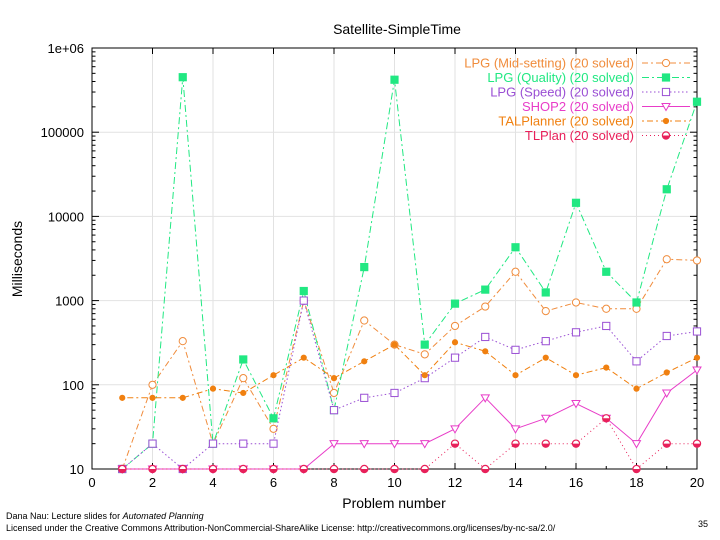 The height and width of the screenshot is (540, 720). Describe the element at coordinates (64, 516) in the screenshot. I see `footer-credit-prefix: Dana Nau: Lecture slides for` at that location.